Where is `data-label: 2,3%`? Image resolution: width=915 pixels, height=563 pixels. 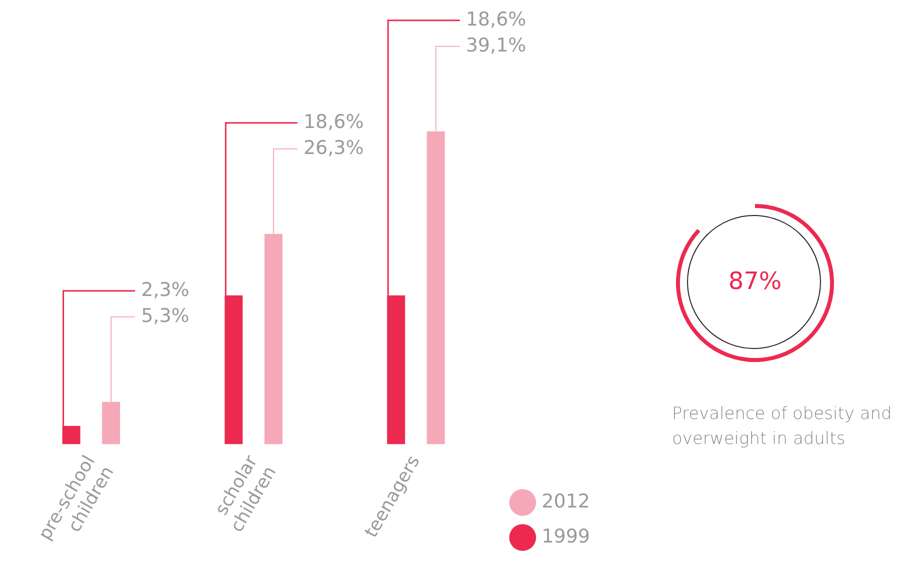
data-label: 2,3% is located at coordinates (165, 289).